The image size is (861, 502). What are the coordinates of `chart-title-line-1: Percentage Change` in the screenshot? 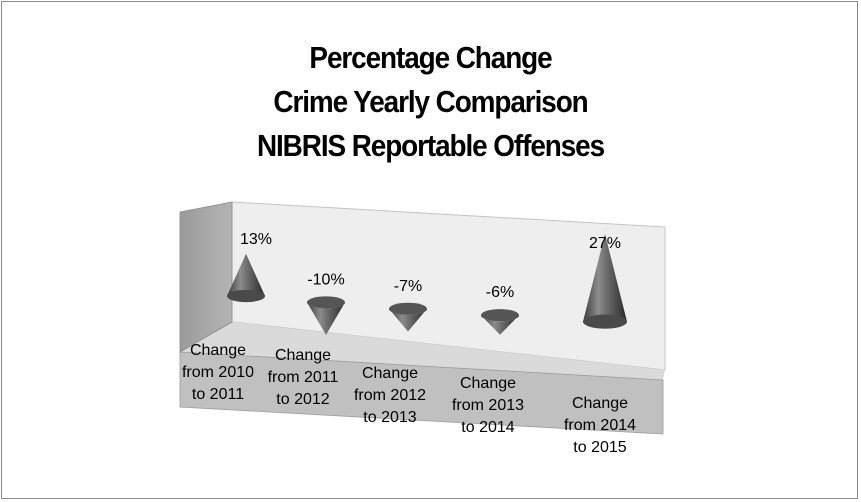 It's located at (430, 57).